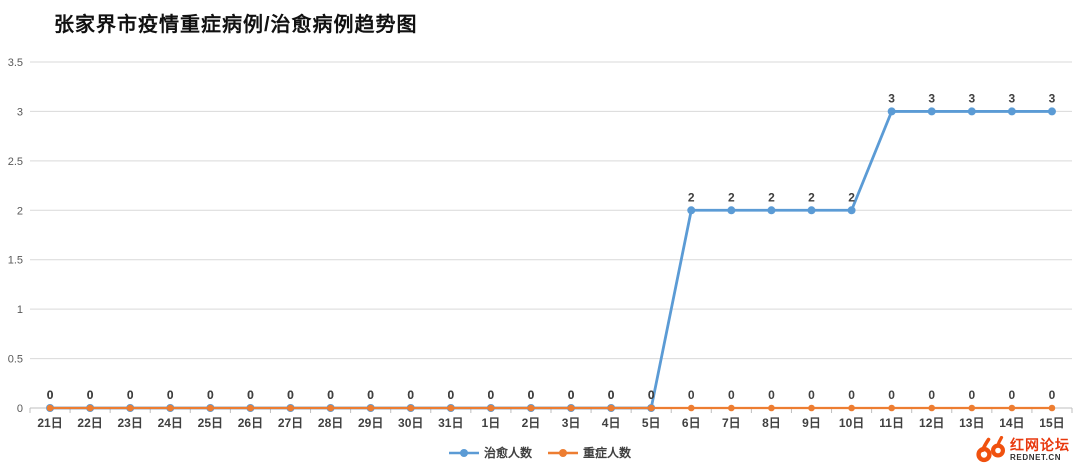 The image size is (1080, 468). What do you see at coordinates (49, 423) in the screenshot?
I see `x-axis-label: 21日` at bounding box center [49, 423].